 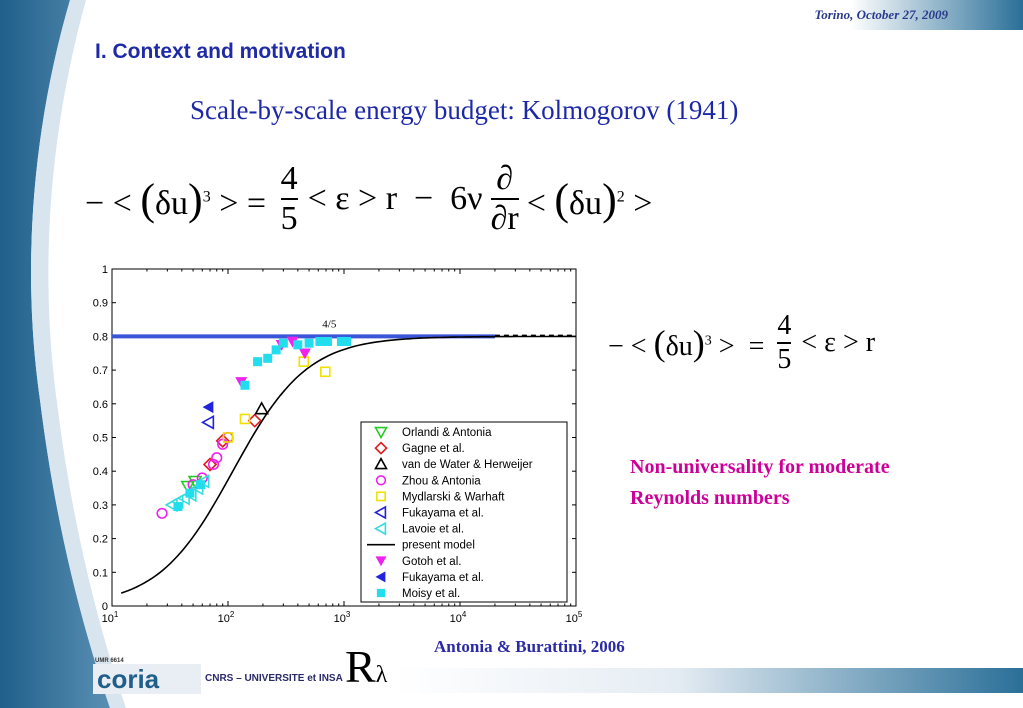 What do you see at coordinates (574, 617) in the screenshot?
I see `x-tick-label: 10⁵` at bounding box center [574, 617].